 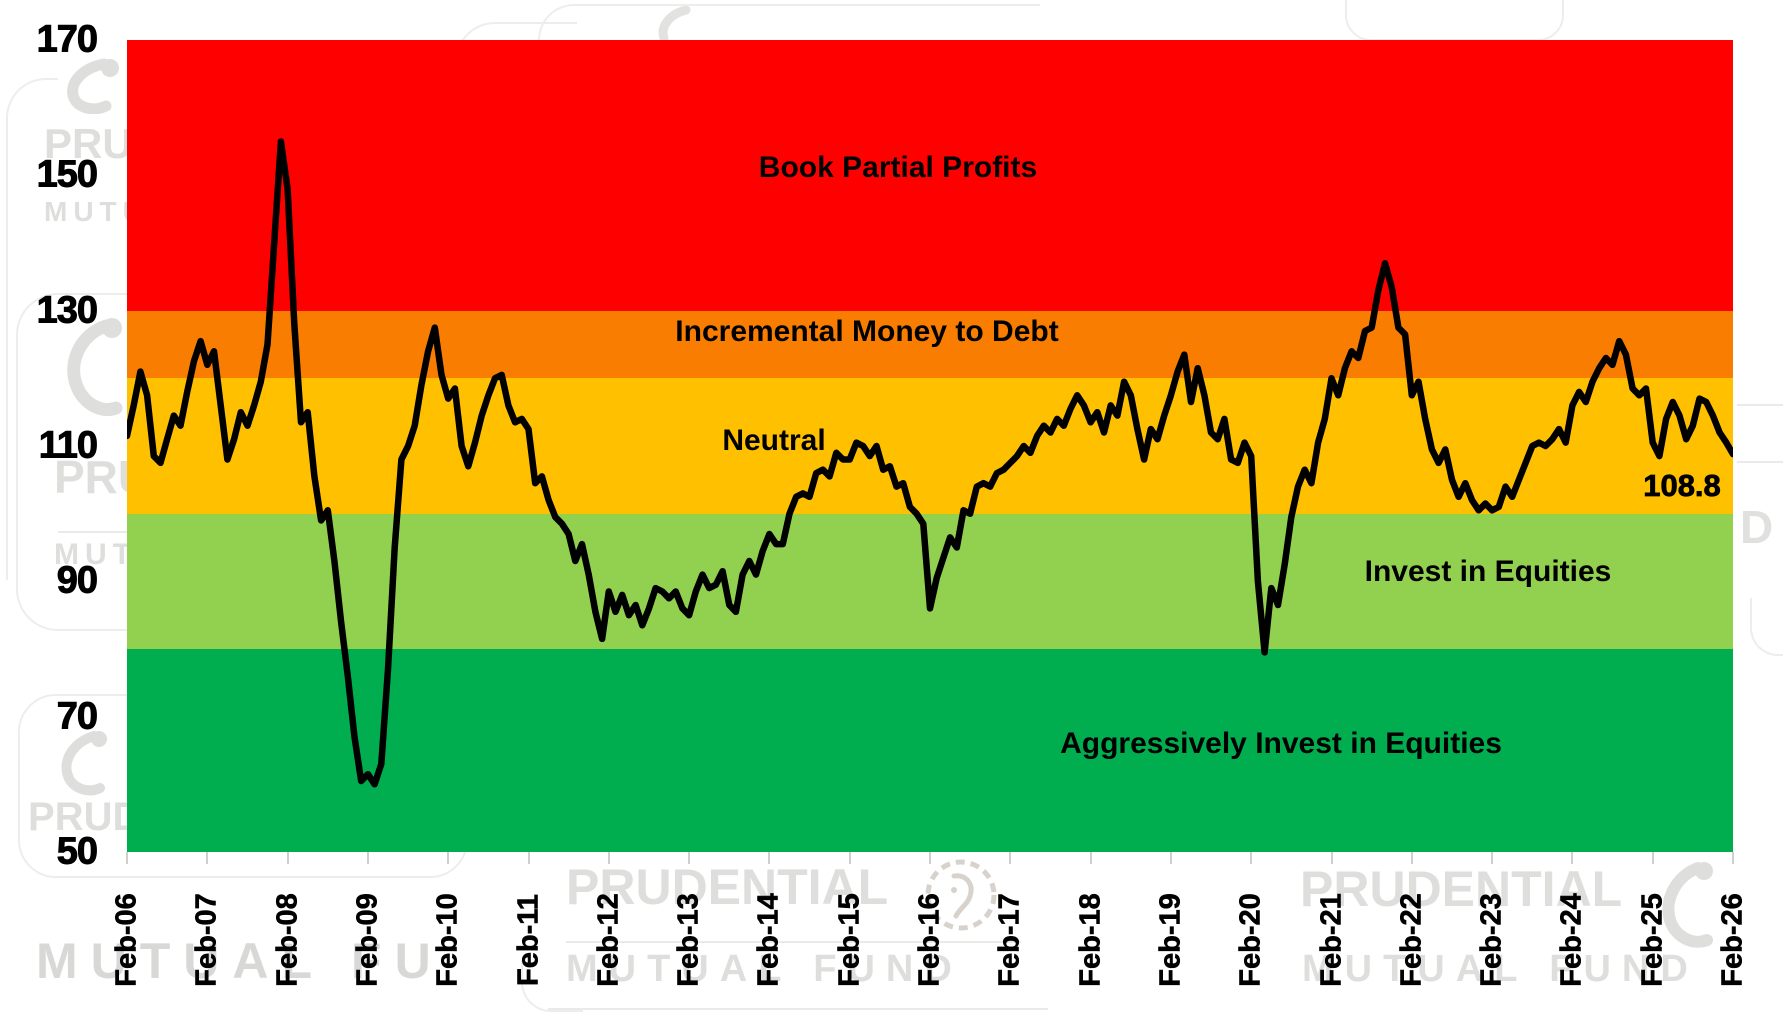 I want to click on watermark-text: D, so click(x=1757, y=527).